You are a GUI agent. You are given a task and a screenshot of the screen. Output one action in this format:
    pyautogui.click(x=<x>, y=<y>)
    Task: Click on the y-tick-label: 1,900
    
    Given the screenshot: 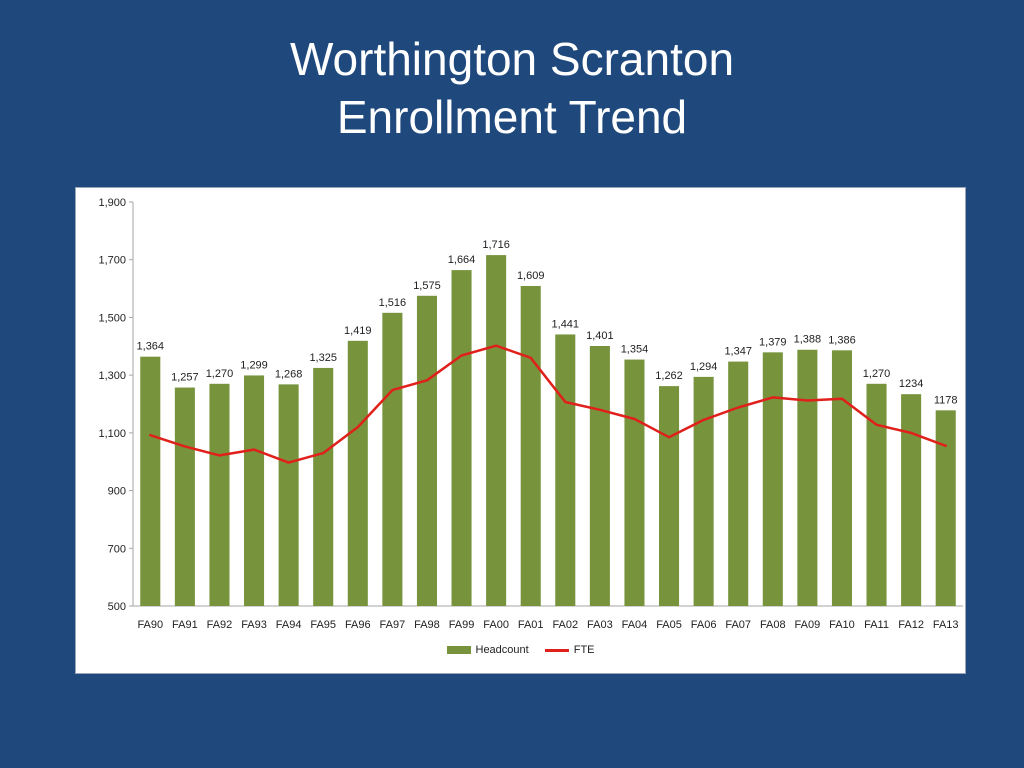 What is the action you would take?
    pyautogui.click(x=112, y=203)
    